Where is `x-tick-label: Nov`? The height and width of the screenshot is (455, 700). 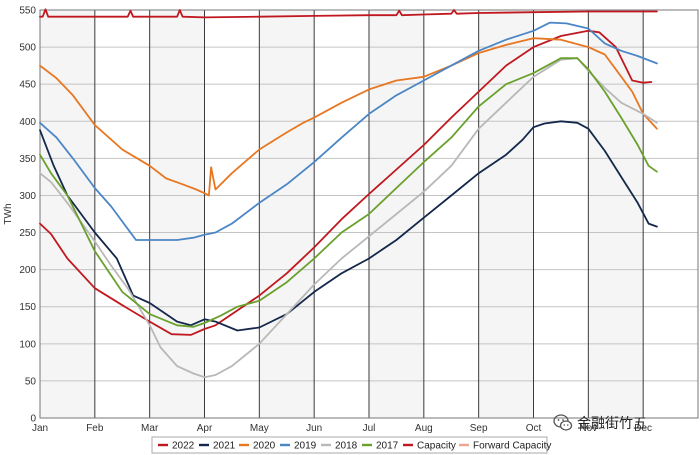 x-tick-label: Nov is located at coordinates (588, 428).